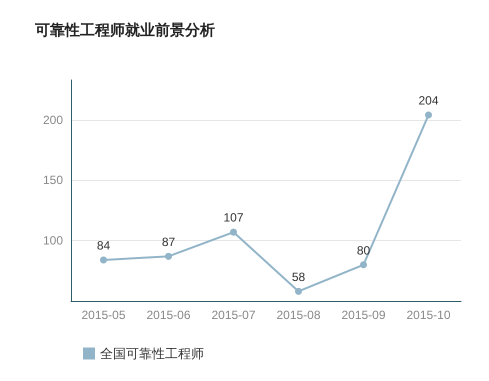  What do you see at coordinates (168, 315) in the screenshot?
I see `x-tick-label: 2015-06` at bounding box center [168, 315].